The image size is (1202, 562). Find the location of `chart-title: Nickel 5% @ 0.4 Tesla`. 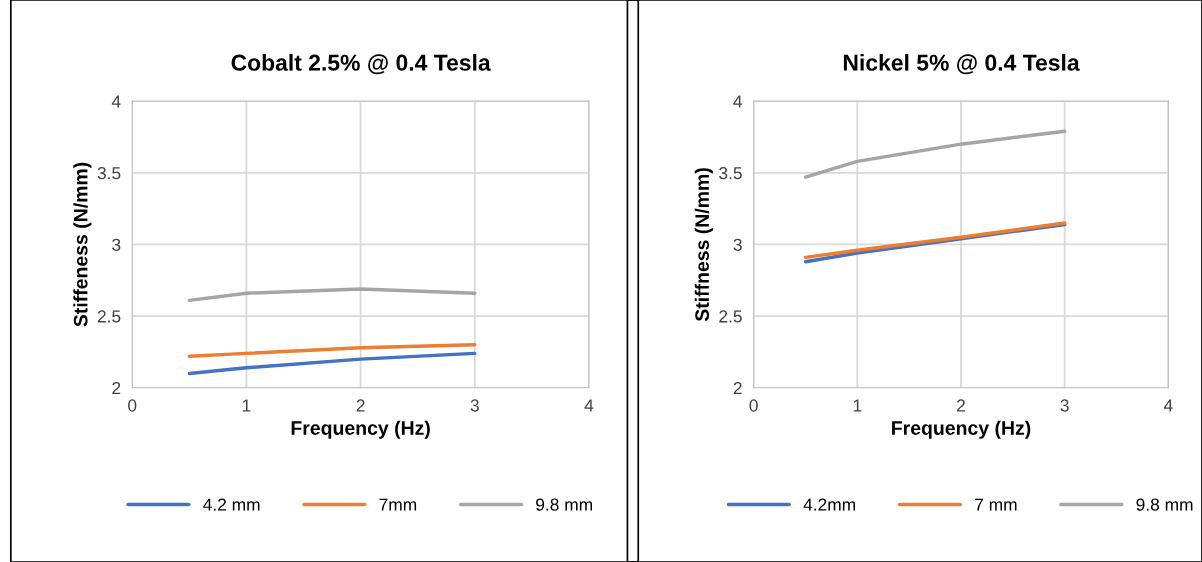

chart-title: Nickel 5% @ 0.4 Tesla is located at coordinates (961, 64).